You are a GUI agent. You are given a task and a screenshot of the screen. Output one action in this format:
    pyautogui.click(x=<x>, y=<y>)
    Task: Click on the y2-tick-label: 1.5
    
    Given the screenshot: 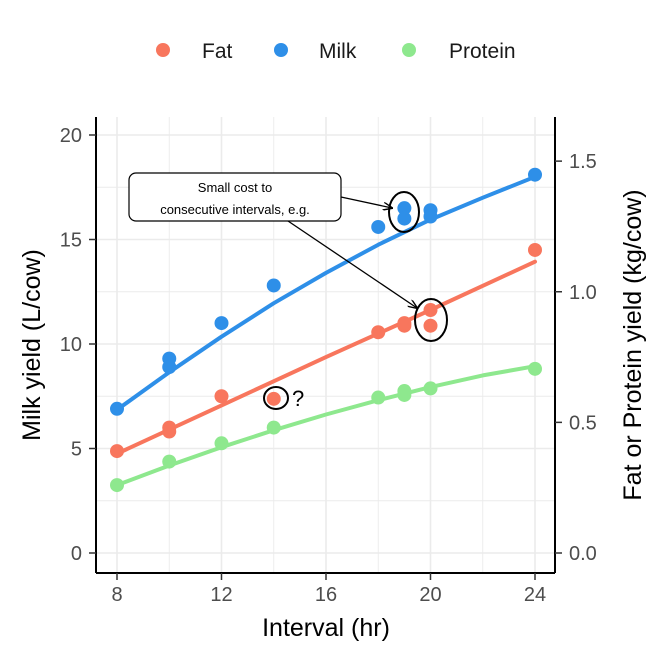 What is the action you would take?
    pyautogui.click(x=583, y=162)
    